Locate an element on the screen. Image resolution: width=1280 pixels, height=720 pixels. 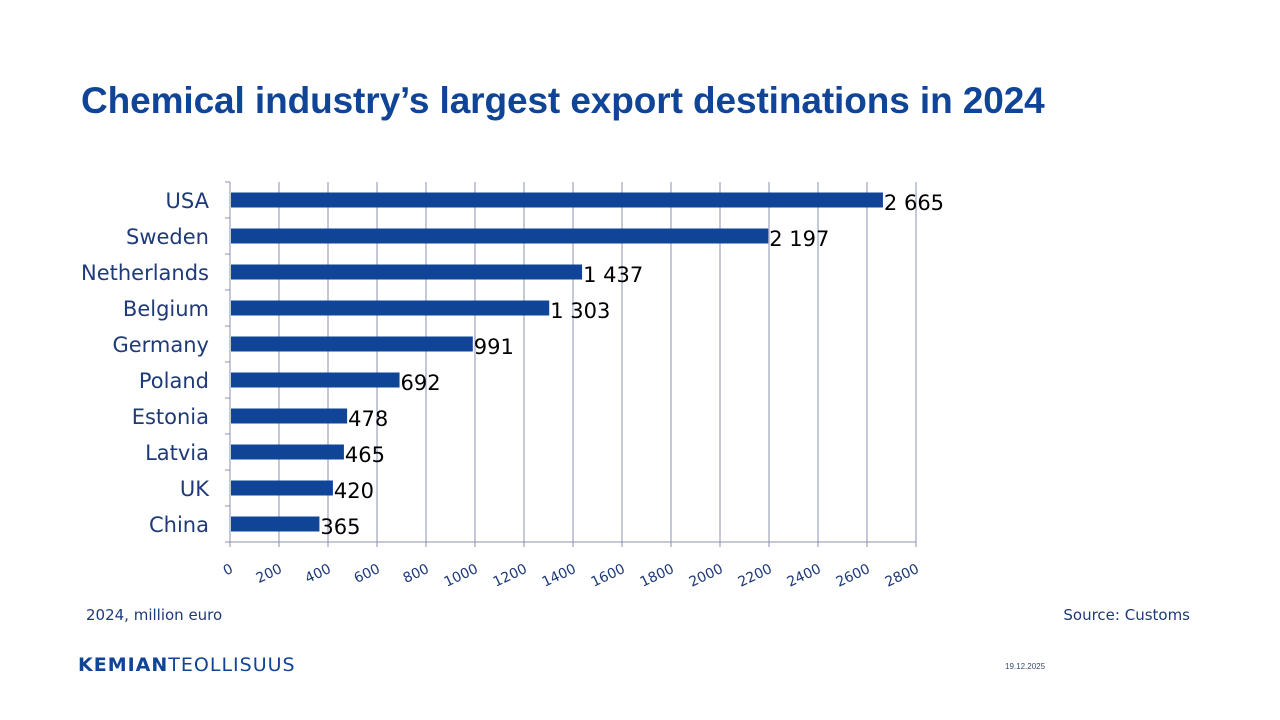
x-tick-label: 200 is located at coordinates (269, 574).